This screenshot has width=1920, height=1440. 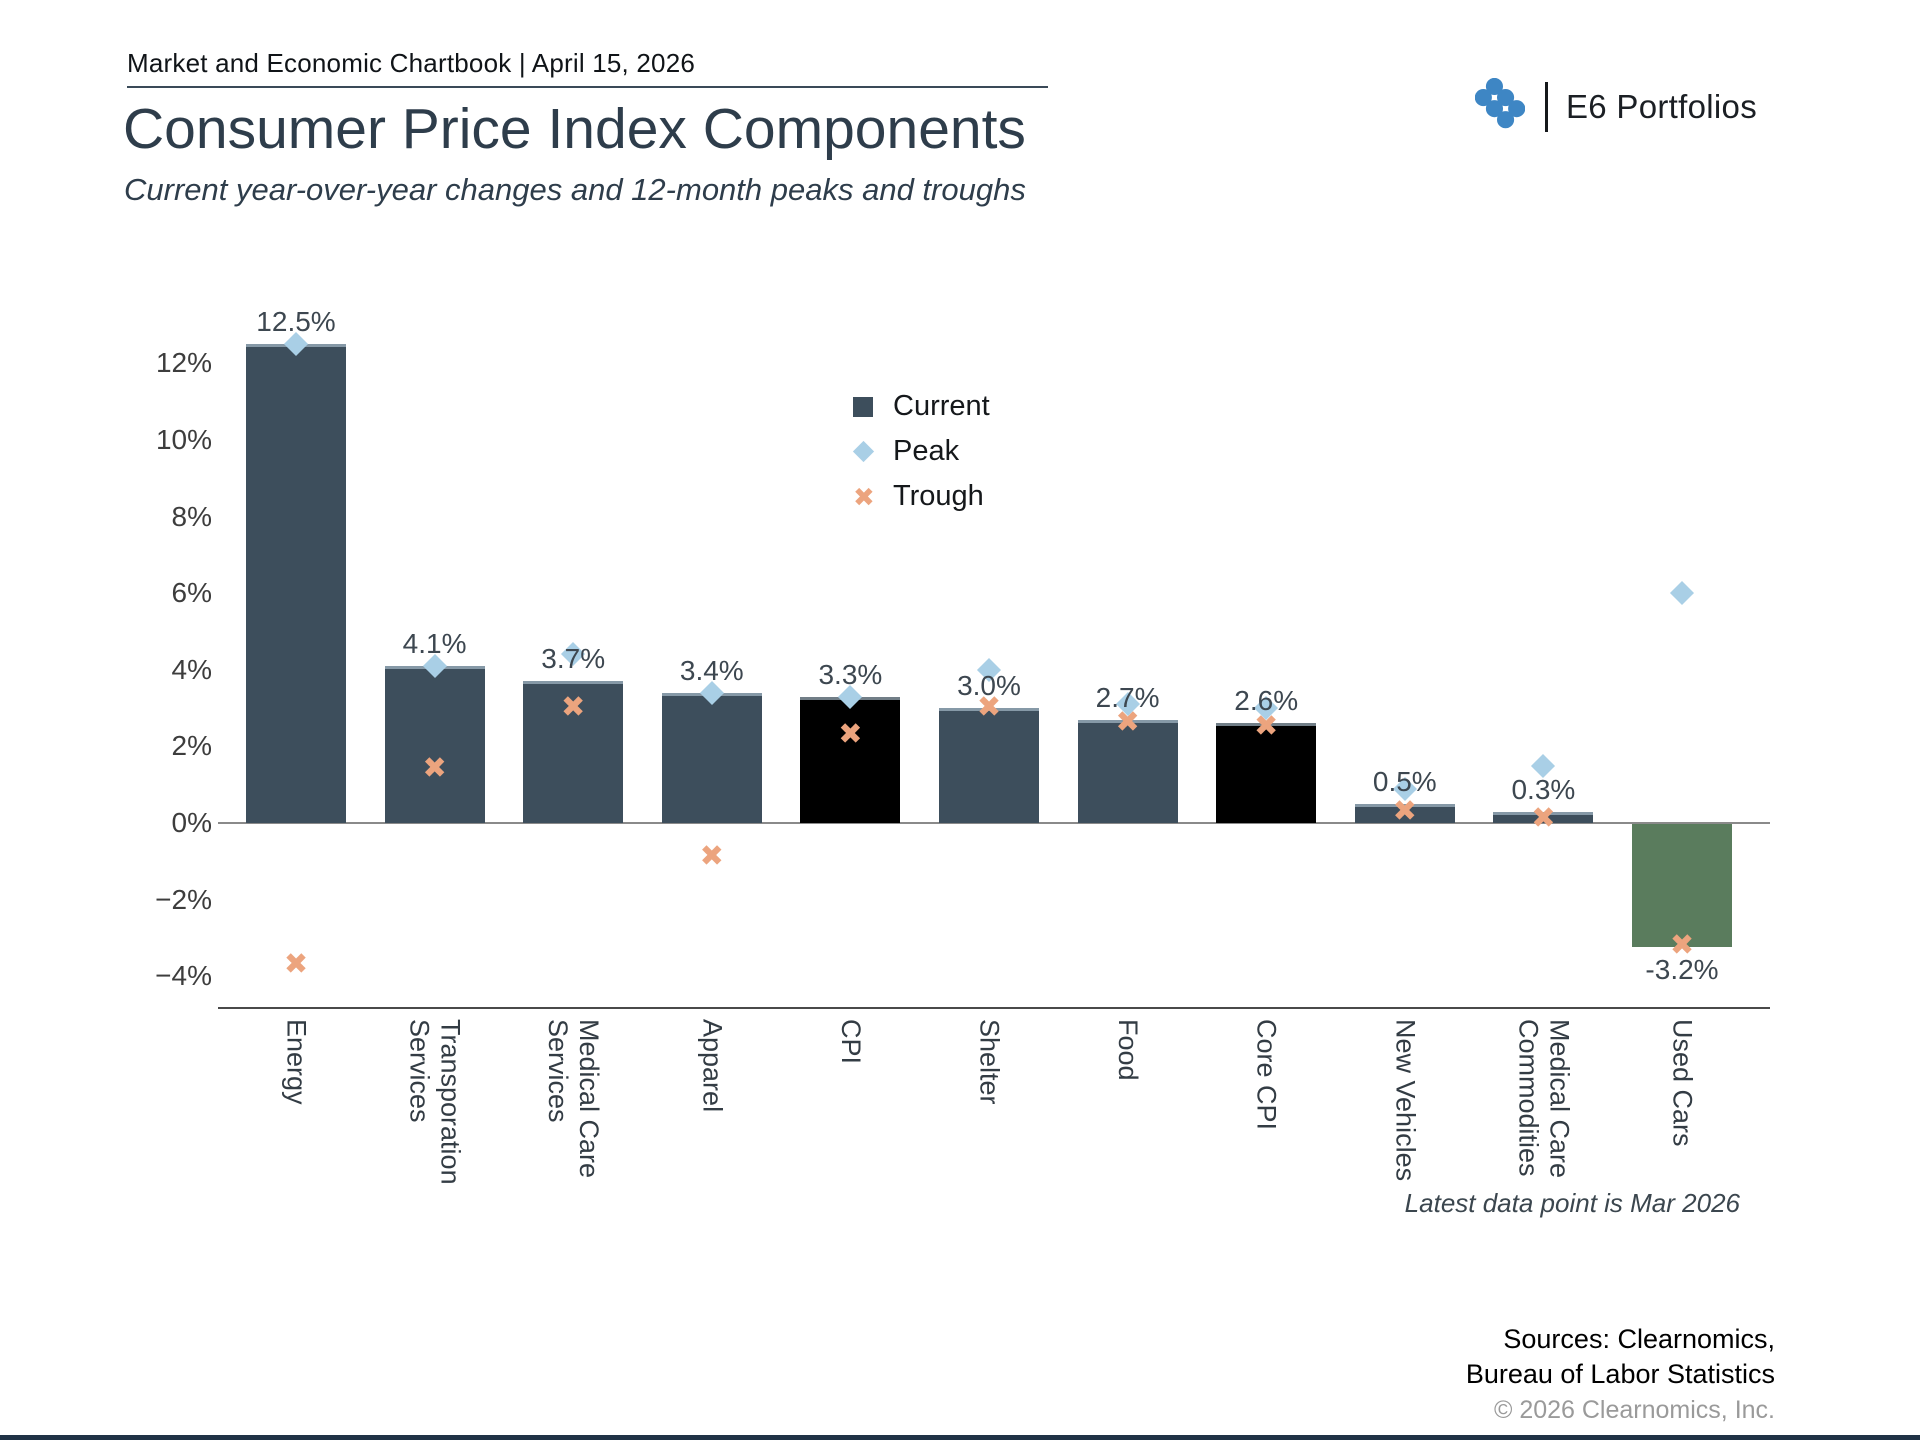 What do you see at coordinates (711, 757) in the screenshot?
I see `bar-apparel` at bounding box center [711, 757].